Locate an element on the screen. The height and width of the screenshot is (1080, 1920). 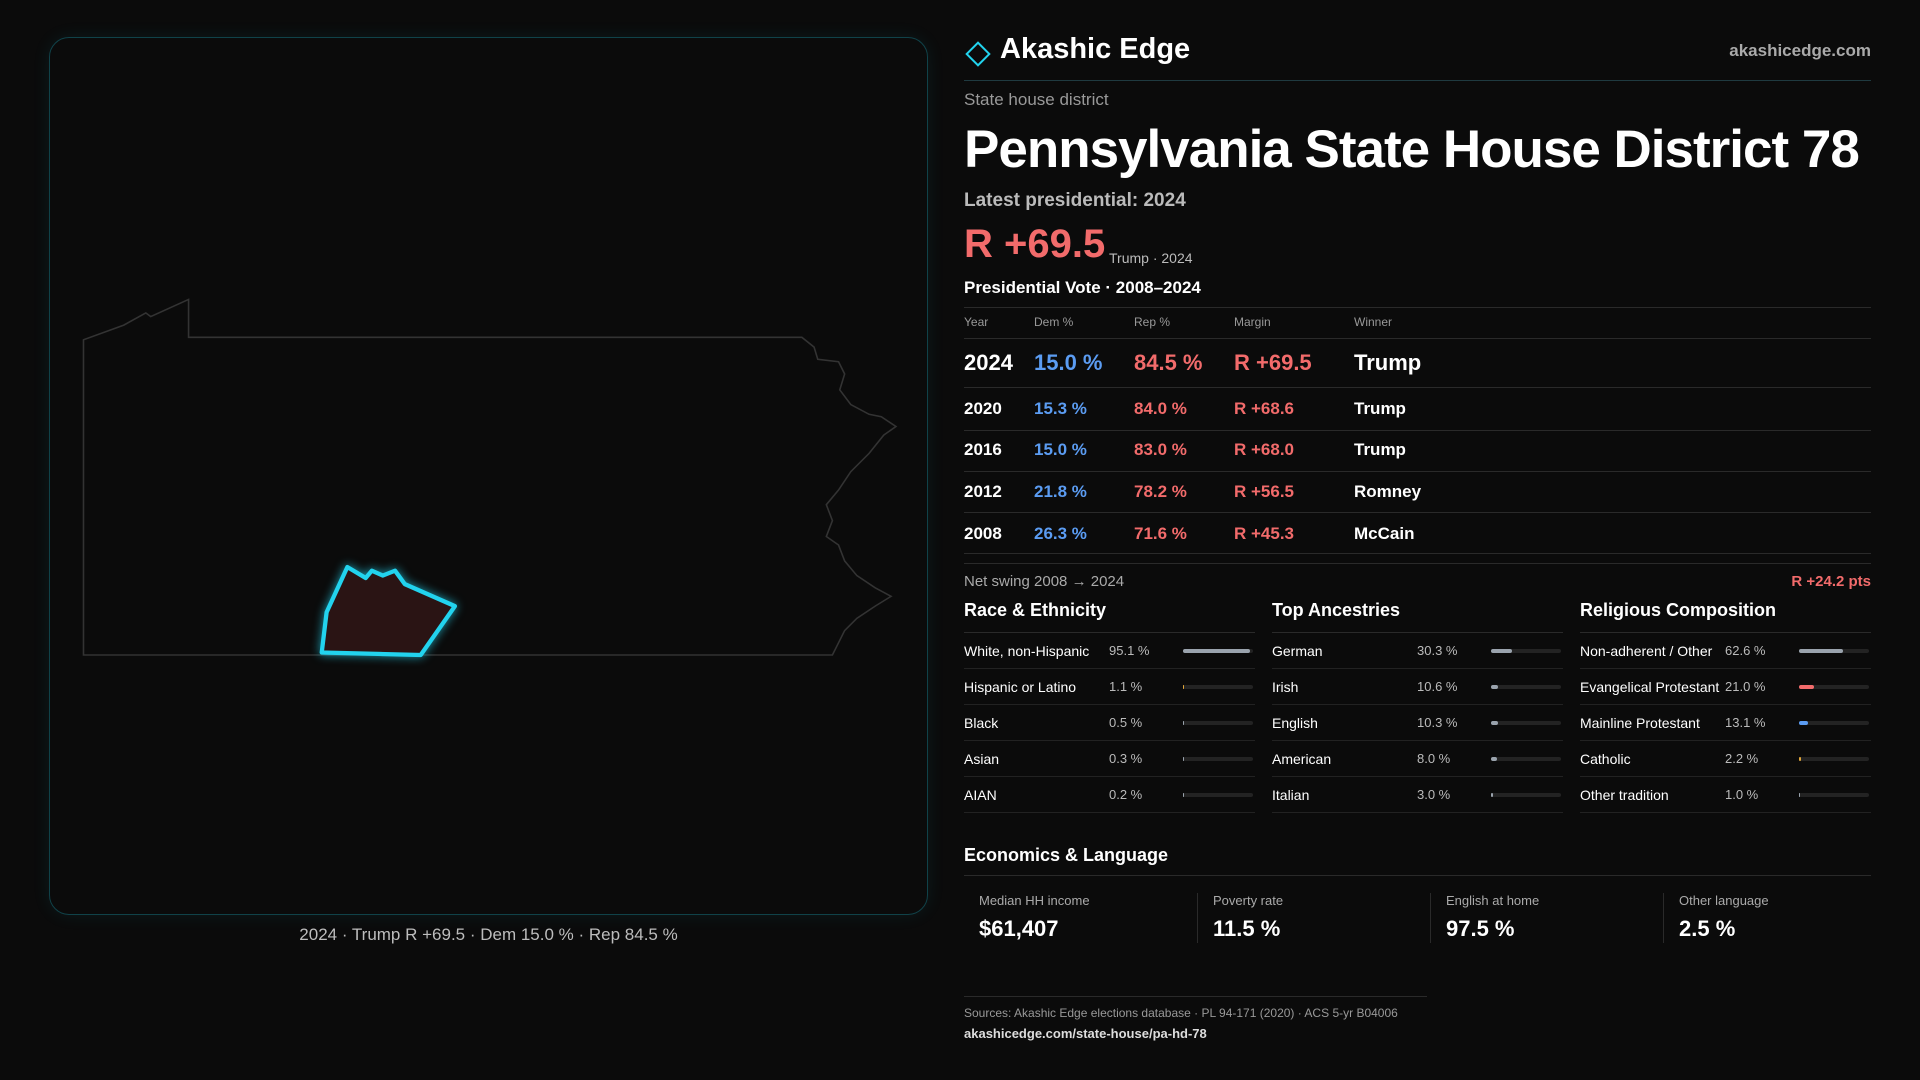
item-value: 62.6 % is located at coordinates (1745, 650).